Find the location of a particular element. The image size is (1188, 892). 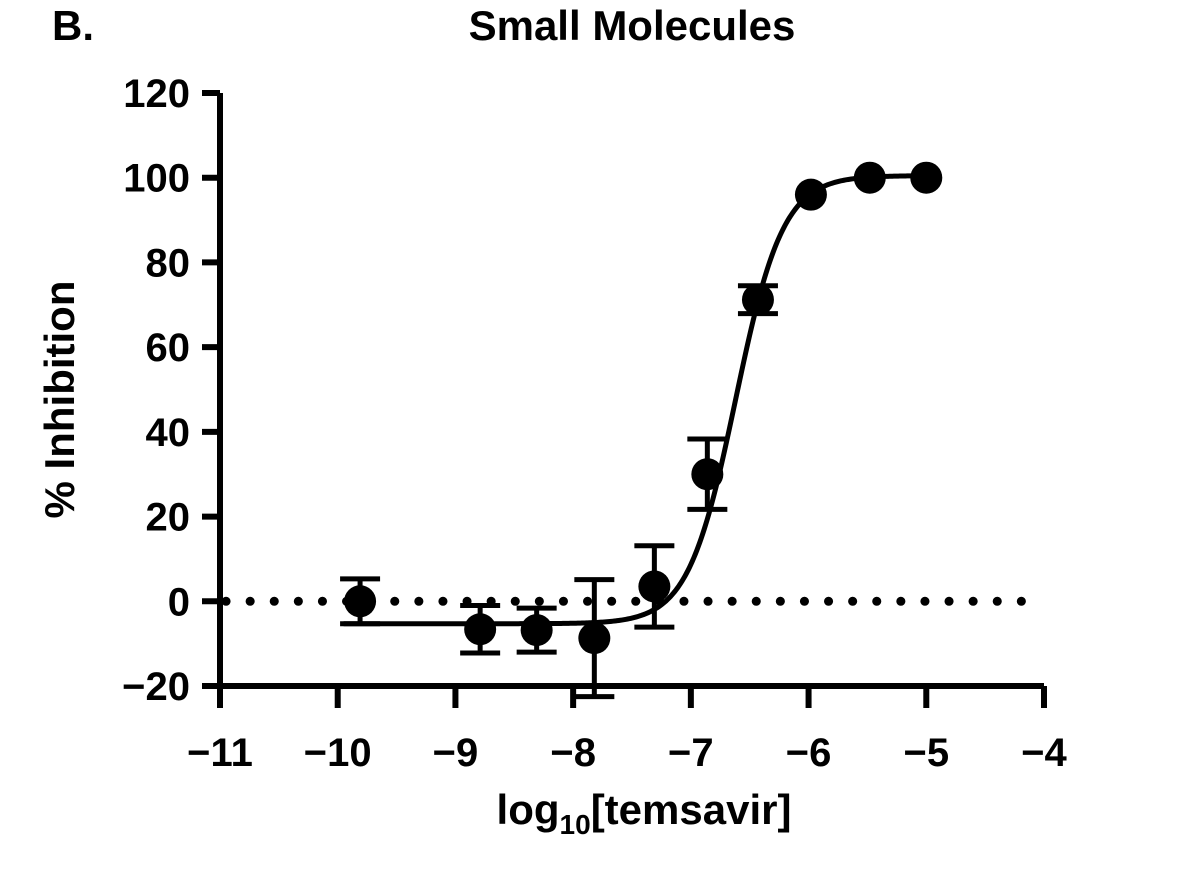

y-tick-label-100: 100 is located at coordinates (156, 179).